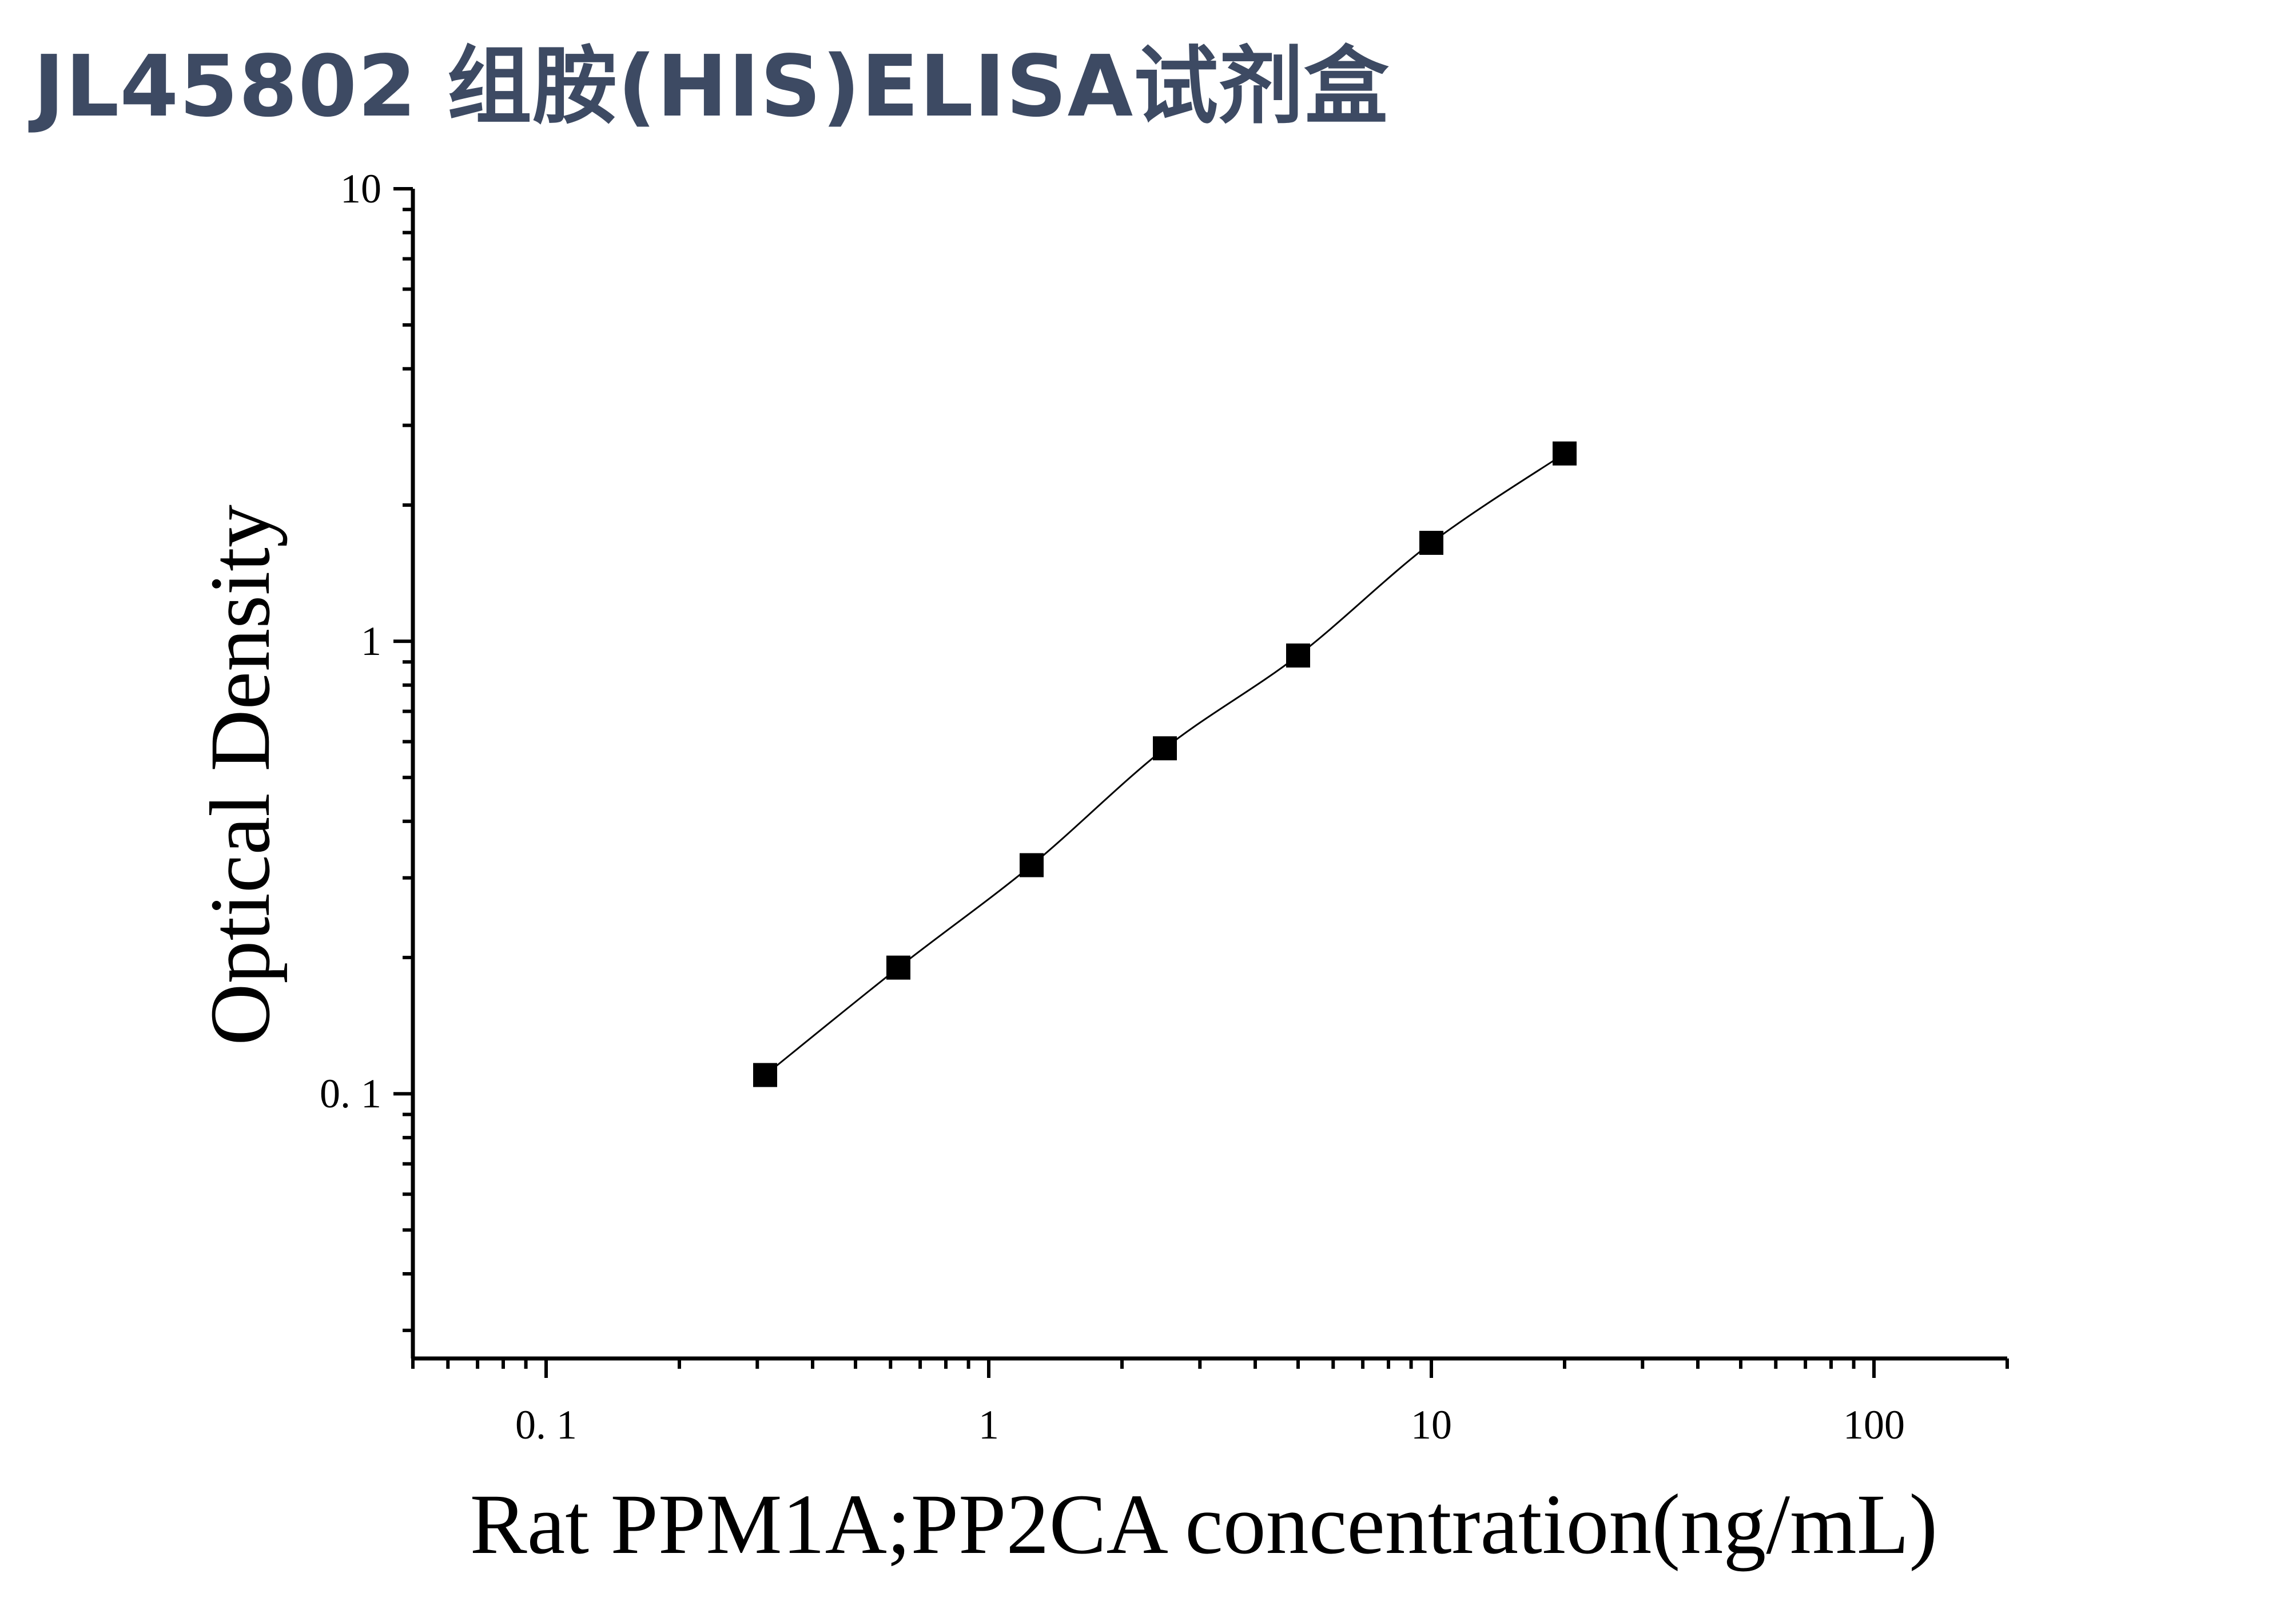  What do you see at coordinates (241, 775) in the screenshot?
I see `y-axis-title: Optical Density` at bounding box center [241, 775].